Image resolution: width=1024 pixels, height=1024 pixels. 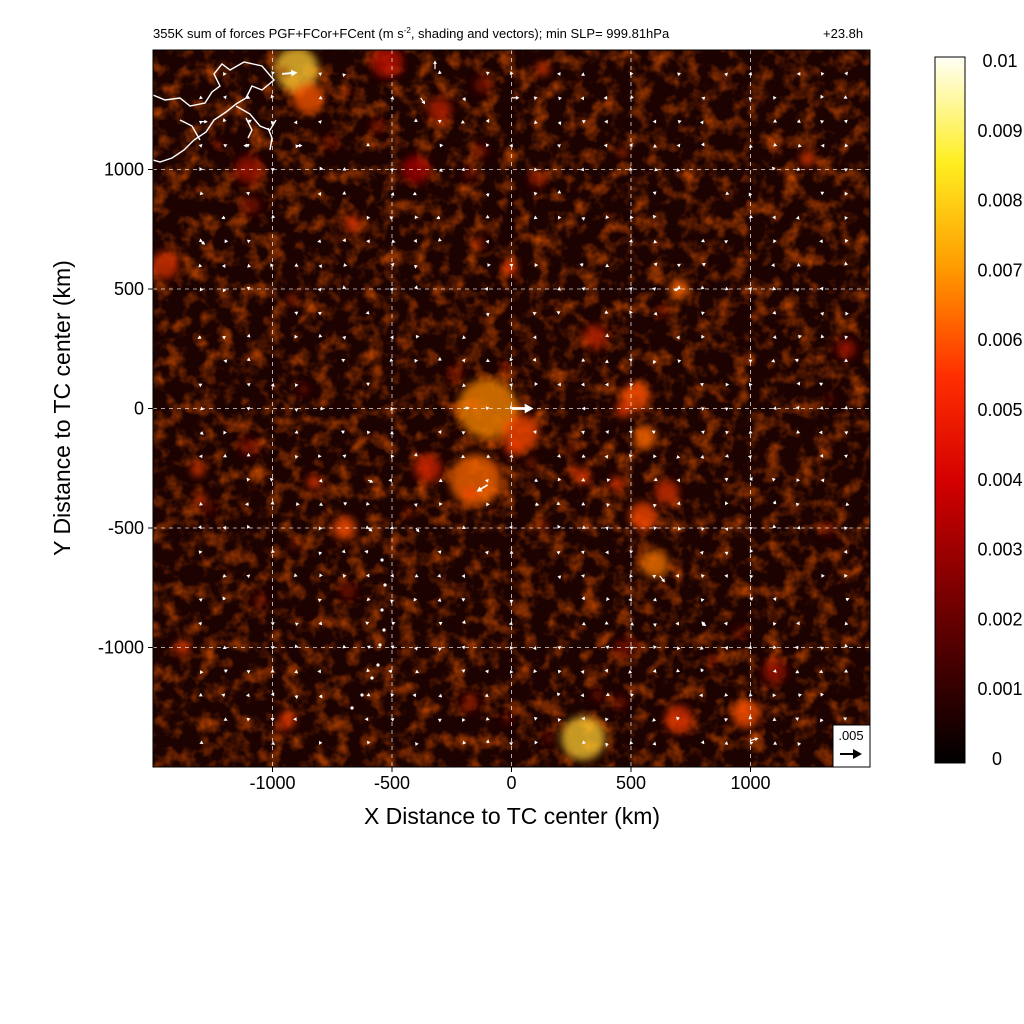 I want to click on island-dot, so click(x=382, y=610).